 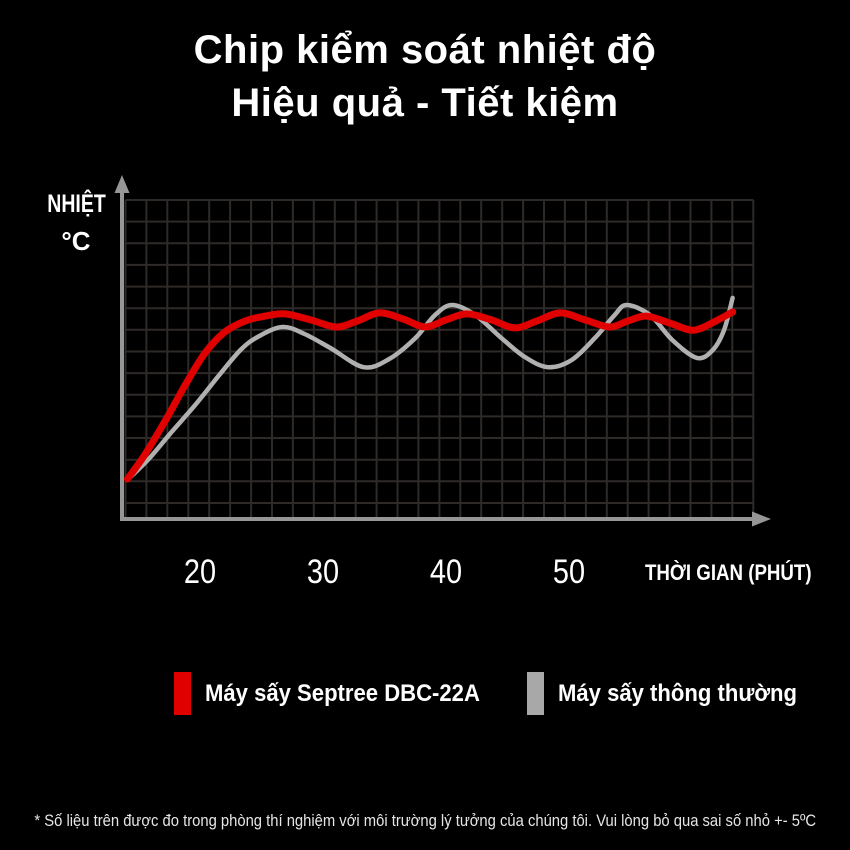 I want to click on y-axis-label: NHIỆT °C, so click(x=76, y=223).